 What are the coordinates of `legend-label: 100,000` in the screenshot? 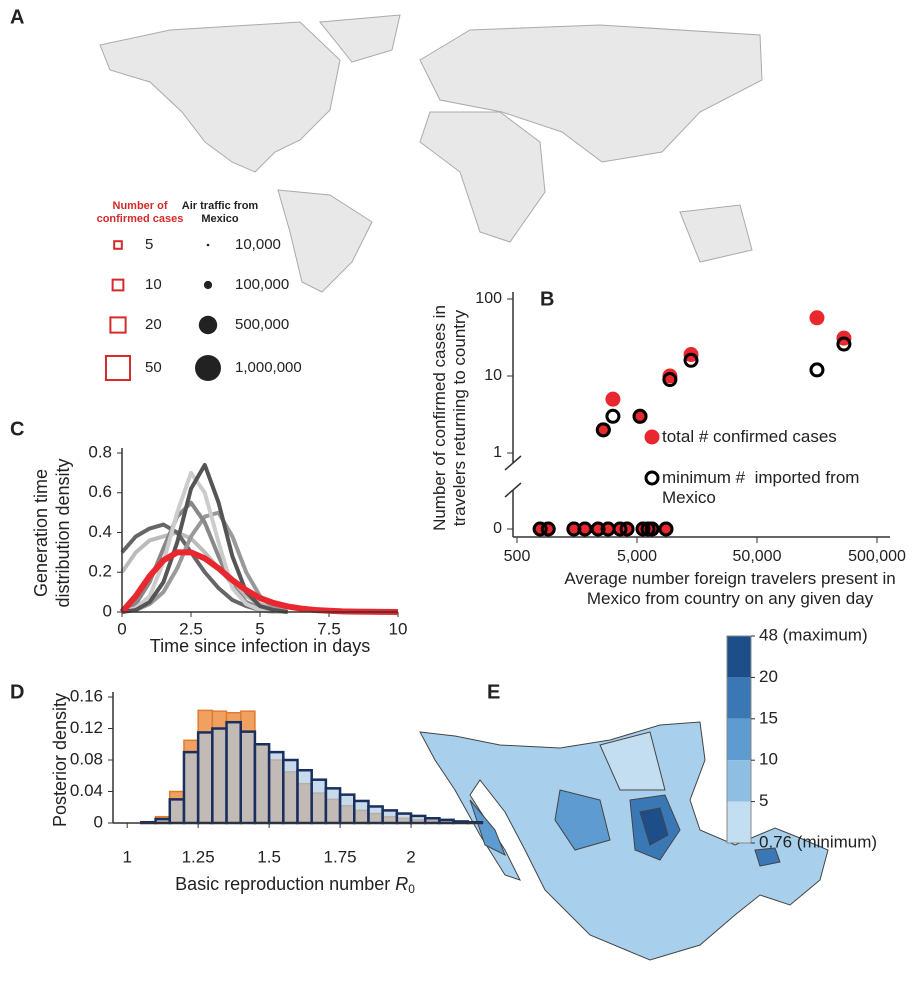 It's located at (262, 284).